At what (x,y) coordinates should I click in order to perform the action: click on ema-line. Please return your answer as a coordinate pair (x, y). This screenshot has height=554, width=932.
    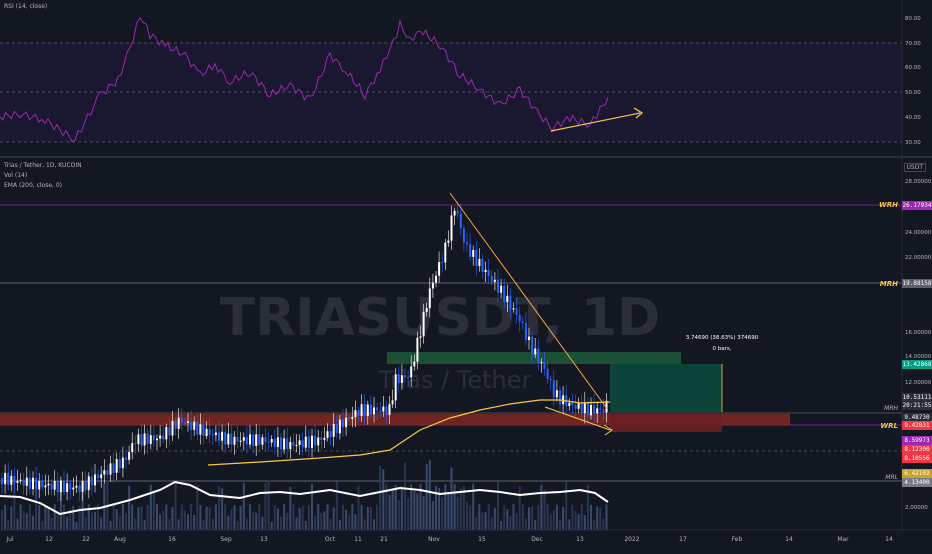
    Looking at the image, I should click on (409, 432).